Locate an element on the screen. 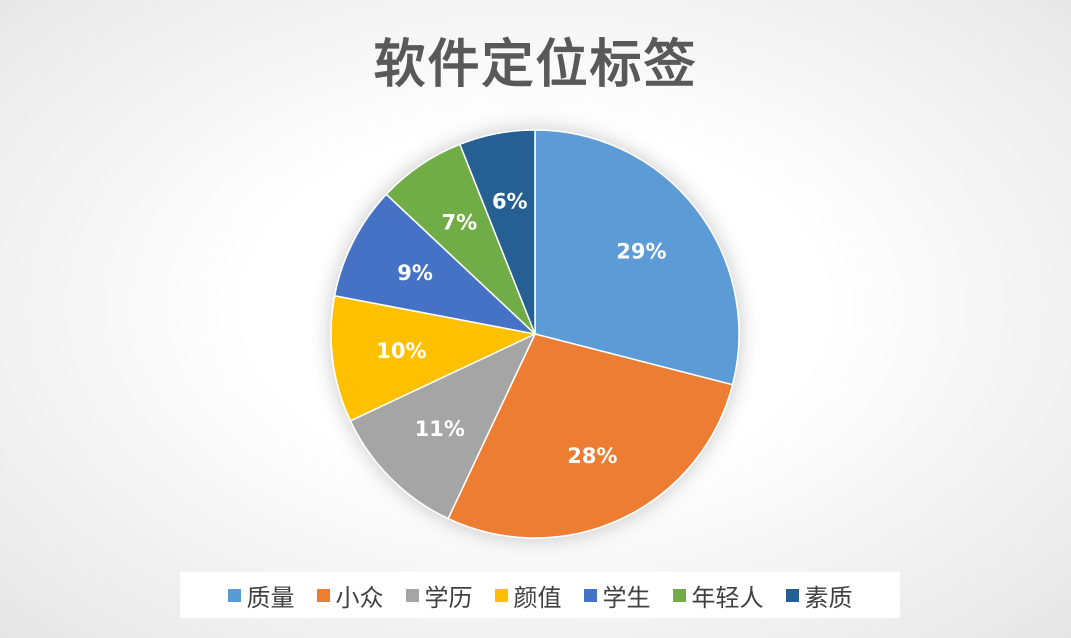 This screenshot has width=1071, height=638. pie-data-label-0: 29% is located at coordinates (641, 251).